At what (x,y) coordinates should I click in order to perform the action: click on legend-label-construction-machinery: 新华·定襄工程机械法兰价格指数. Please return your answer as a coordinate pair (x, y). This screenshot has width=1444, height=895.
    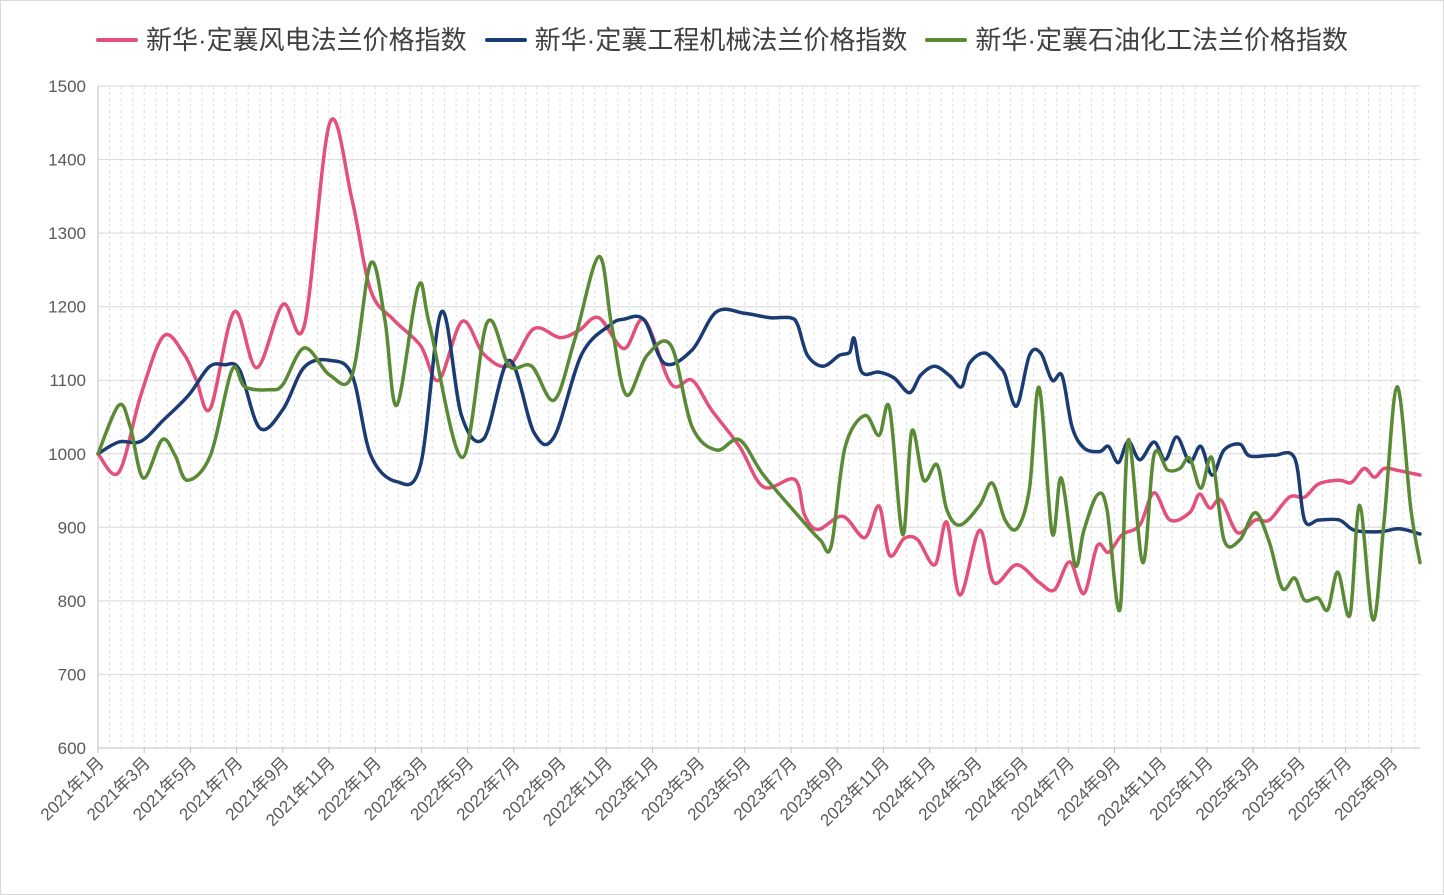
    Looking at the image, I should click on (721, 40).